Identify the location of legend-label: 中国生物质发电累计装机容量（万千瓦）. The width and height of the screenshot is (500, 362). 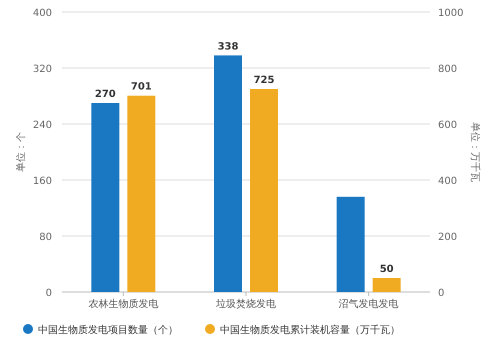
(310, 330).